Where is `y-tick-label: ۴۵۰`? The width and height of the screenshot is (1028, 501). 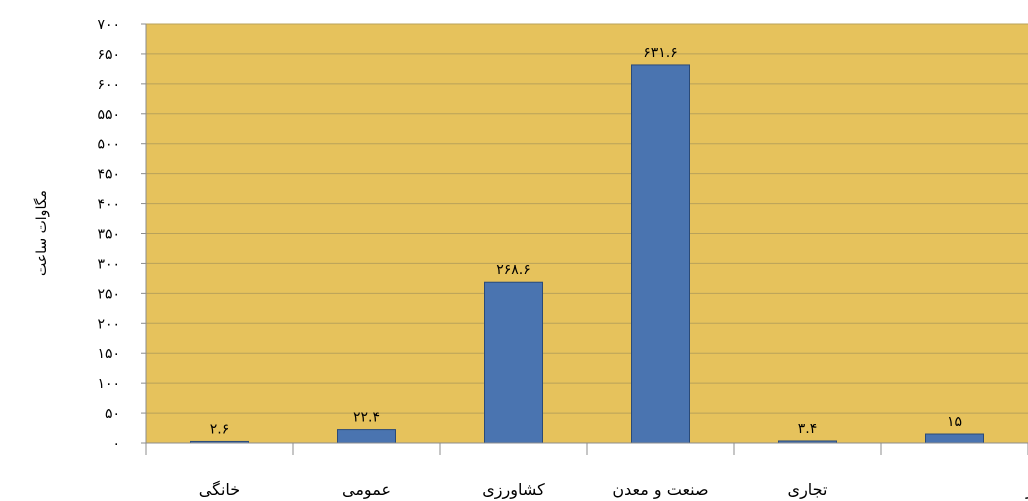
y-tick-label: ۴۵۰ is located at coordinates (108, 175).